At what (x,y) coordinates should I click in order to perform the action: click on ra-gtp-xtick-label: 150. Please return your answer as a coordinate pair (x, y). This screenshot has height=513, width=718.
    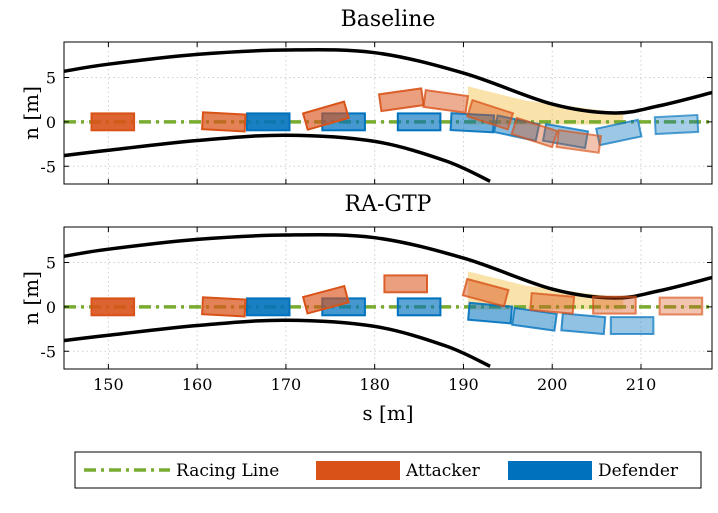
    Looking at the image, I should click on (108, 384).